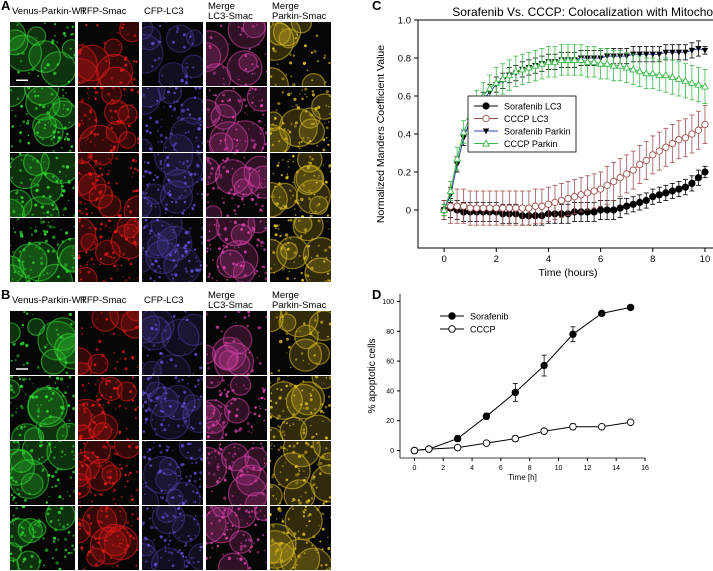 Image resolution: width=713 pixels, height=571 pixels. I want to click on legend-label: CCCP, so click(483, 329).